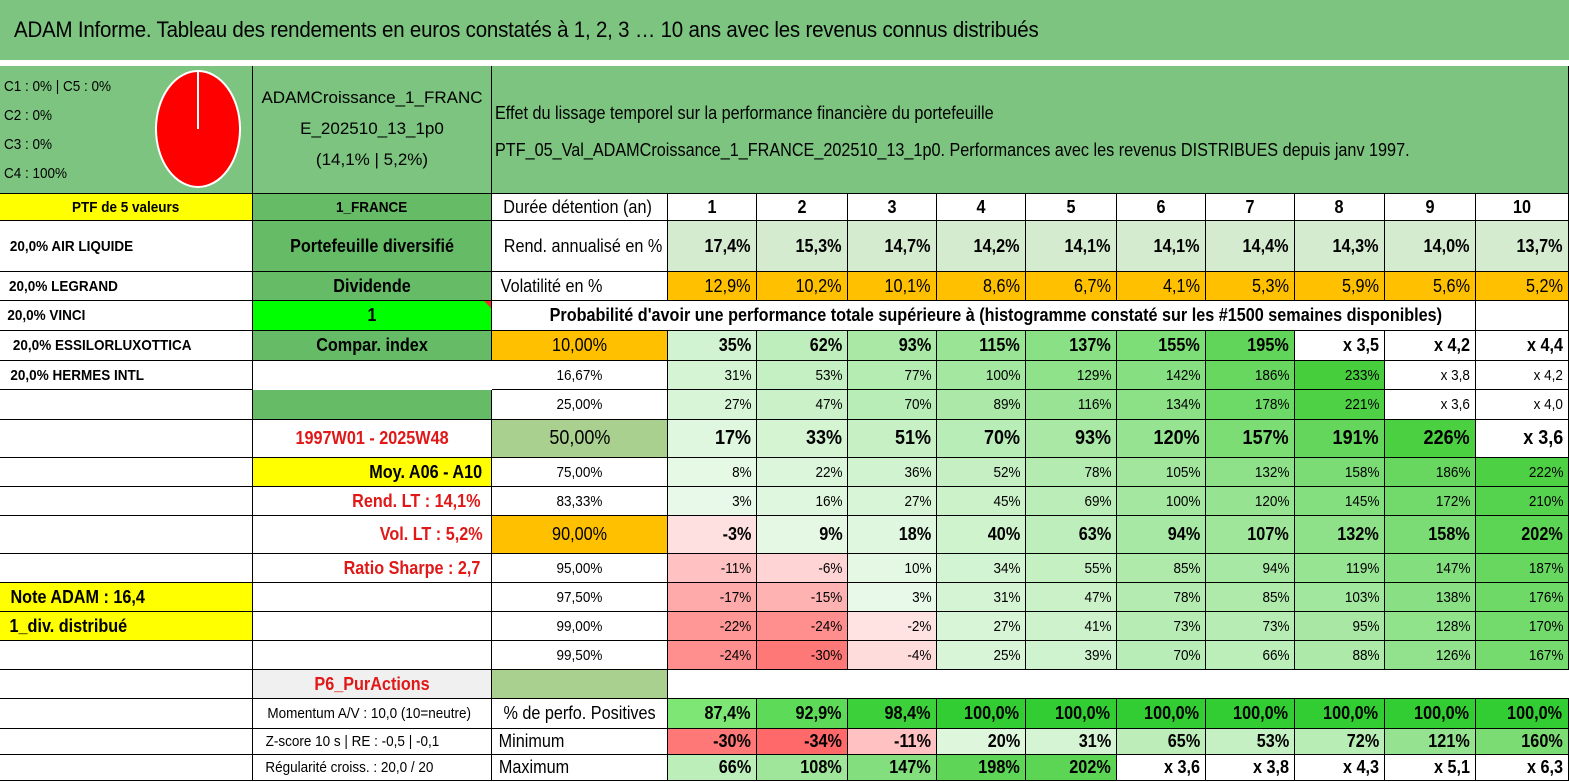  I want to click on quantile-5-year-2: 22%, so click(802, 472).